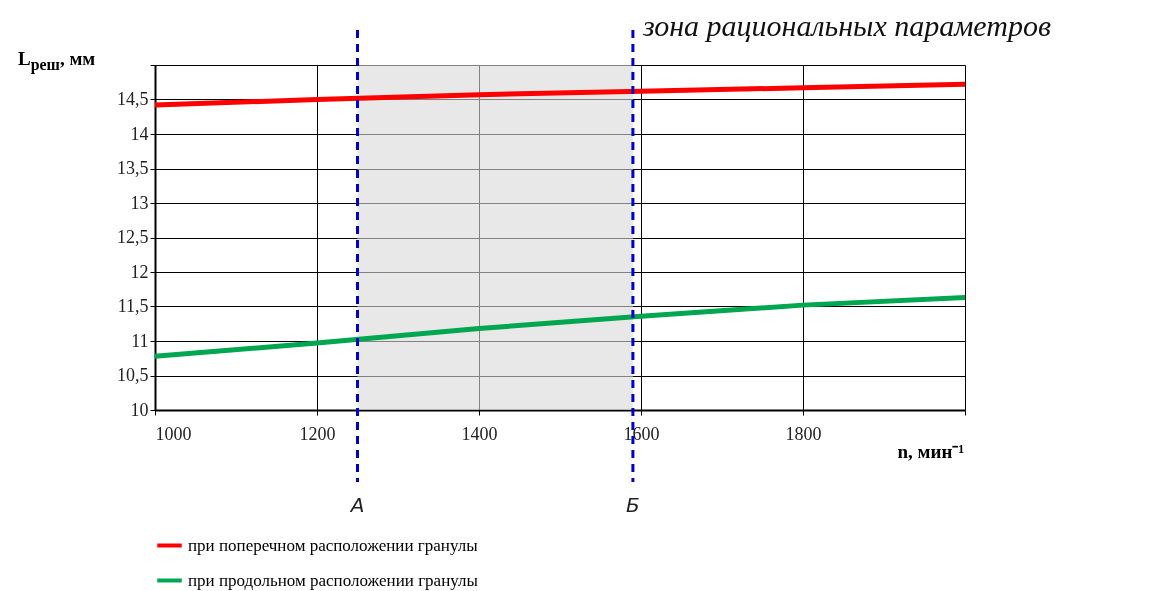 This screenshot has width=1172, height=591. What do you see at coordinates (133, 237) in the screenshot?
I see `y-tick-label: 12,5` at bounding box center [133, 237].